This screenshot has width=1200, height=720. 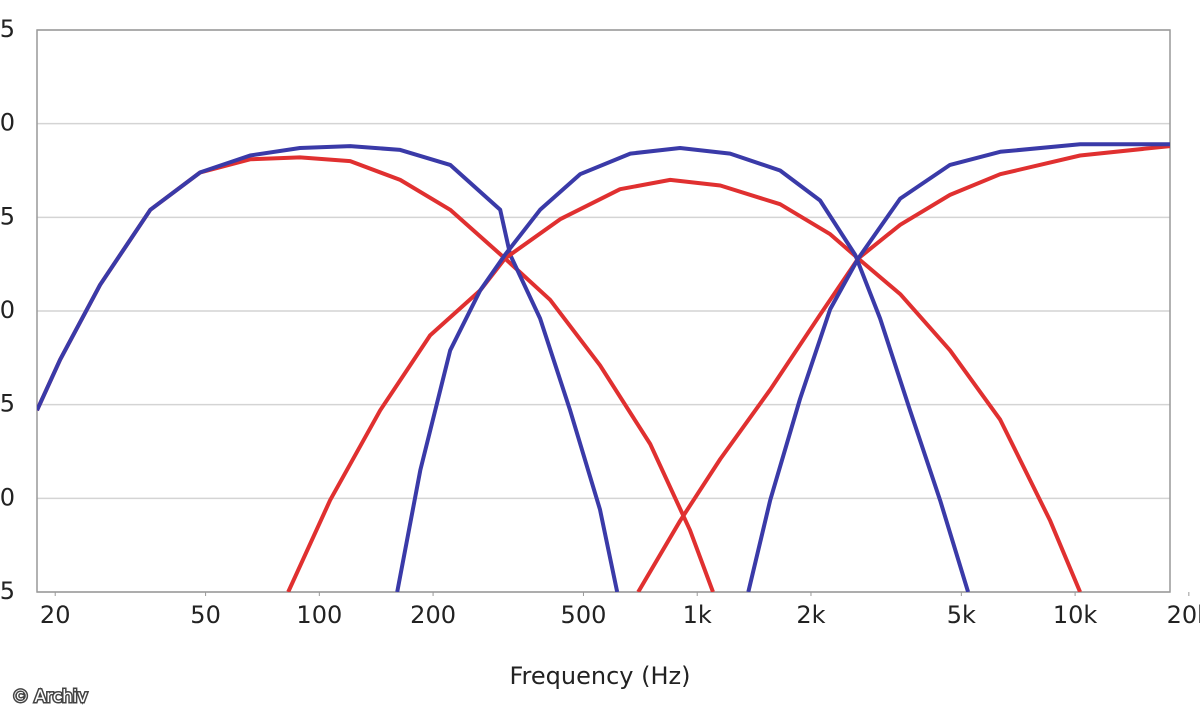 What do you see at coordinates (7, 591) in the screenshot?
I see `y-tick-label: -25` at bounding box center [7, 591].